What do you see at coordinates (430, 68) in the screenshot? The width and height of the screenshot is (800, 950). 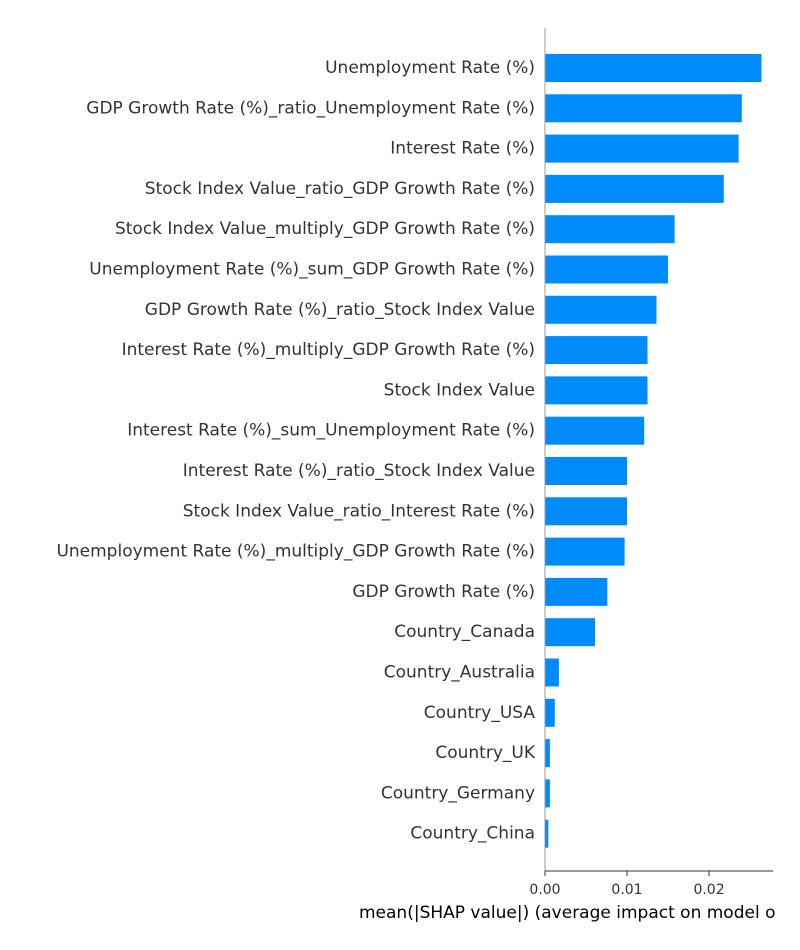 I see `category-label: Unemployment Rate (%)` at bounding box center [430, 68].